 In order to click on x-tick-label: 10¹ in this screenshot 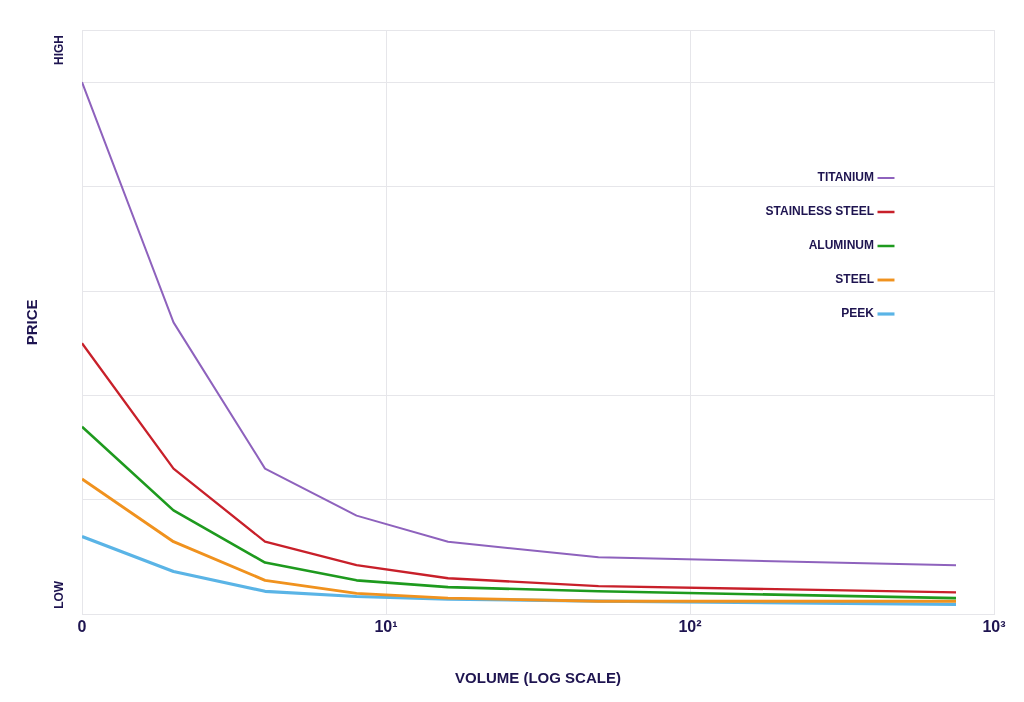, I will do `click(386, 626)`.